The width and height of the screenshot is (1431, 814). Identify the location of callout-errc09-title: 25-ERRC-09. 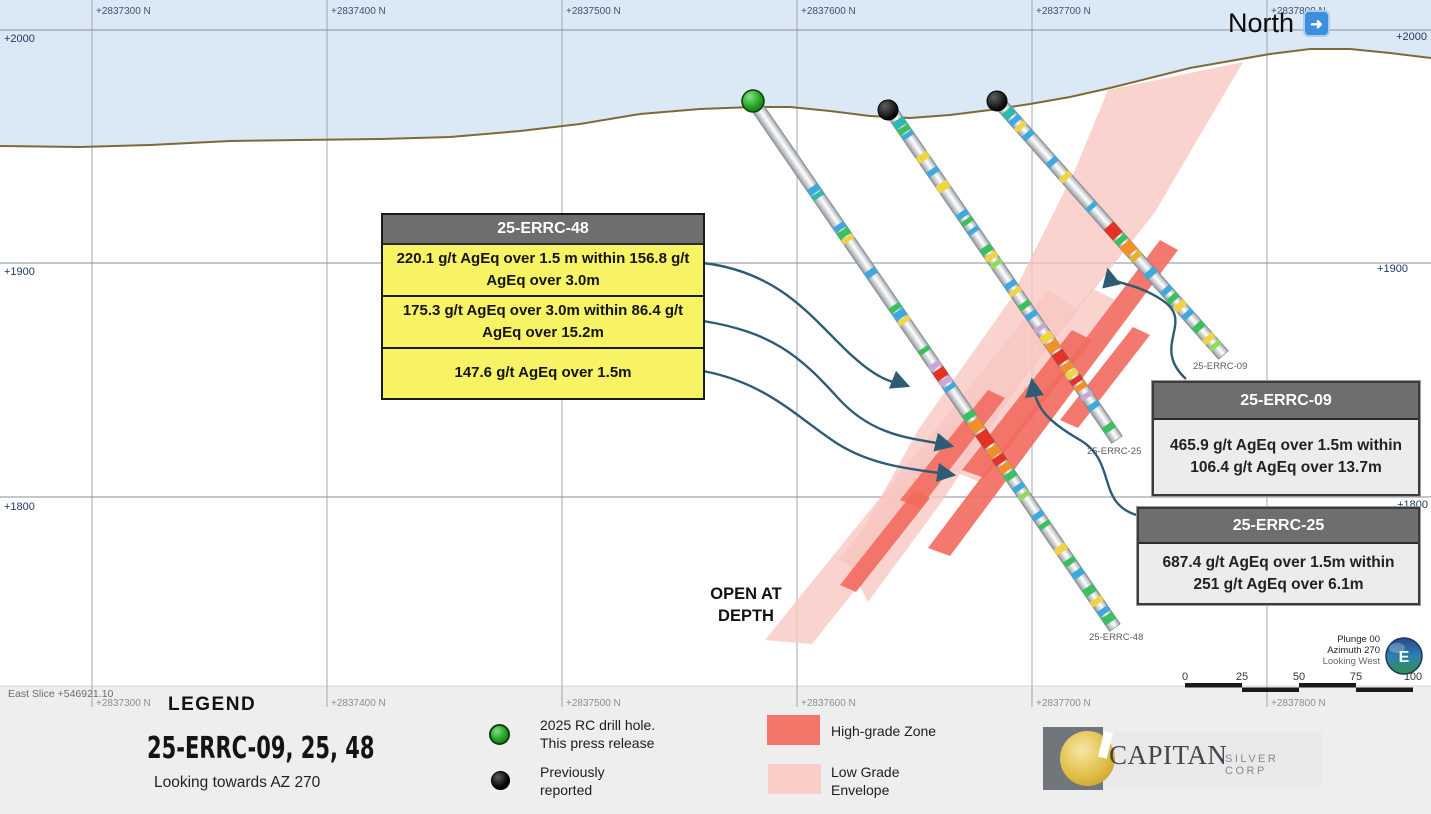
(1286, 401).